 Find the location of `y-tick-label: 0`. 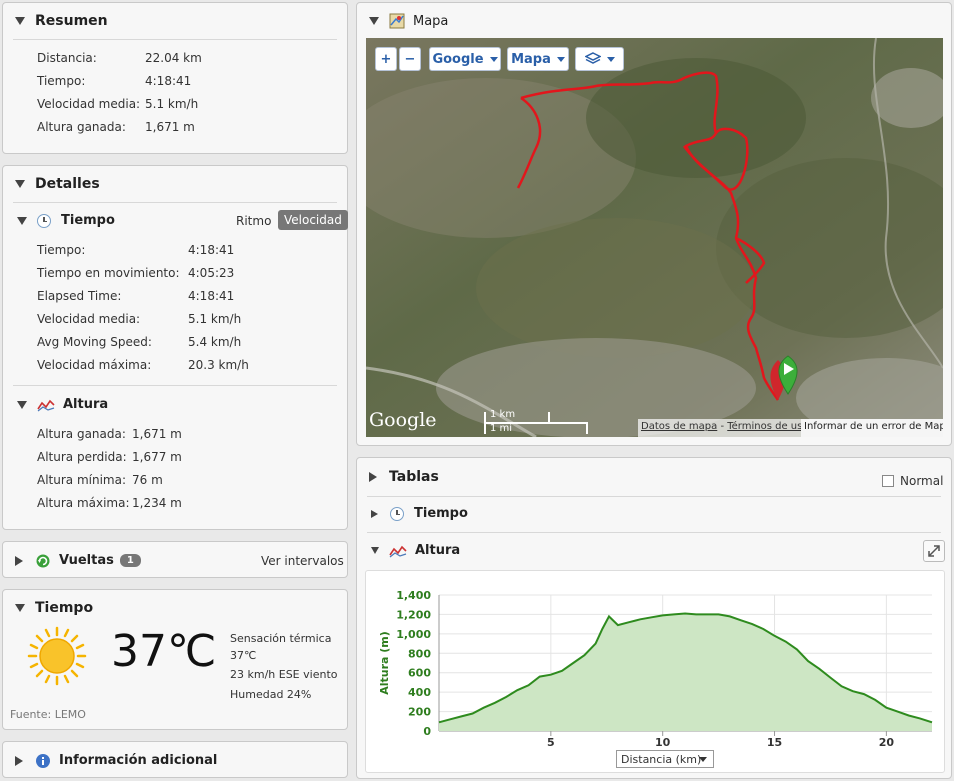

y-tick-label: 0 is located at coordinates (427, 731).